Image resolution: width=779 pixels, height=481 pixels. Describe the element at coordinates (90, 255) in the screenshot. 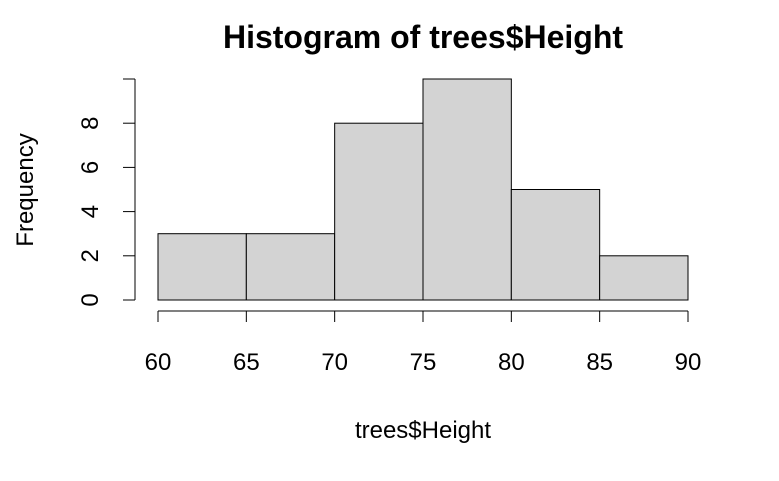

I see `y-tick-label: 2` at that location.